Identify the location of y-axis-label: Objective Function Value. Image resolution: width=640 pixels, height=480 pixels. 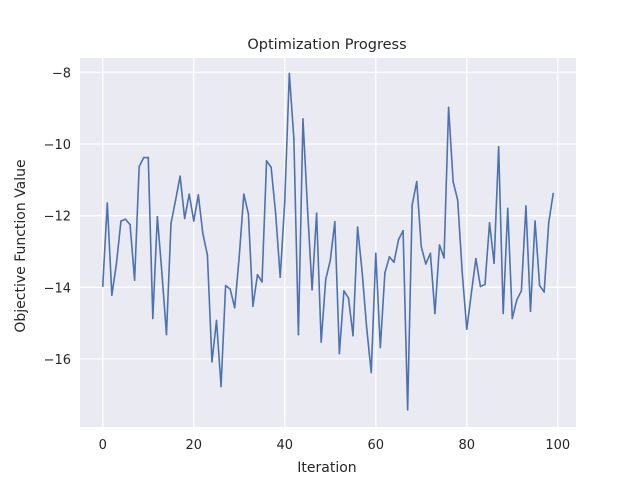
(21, 245).